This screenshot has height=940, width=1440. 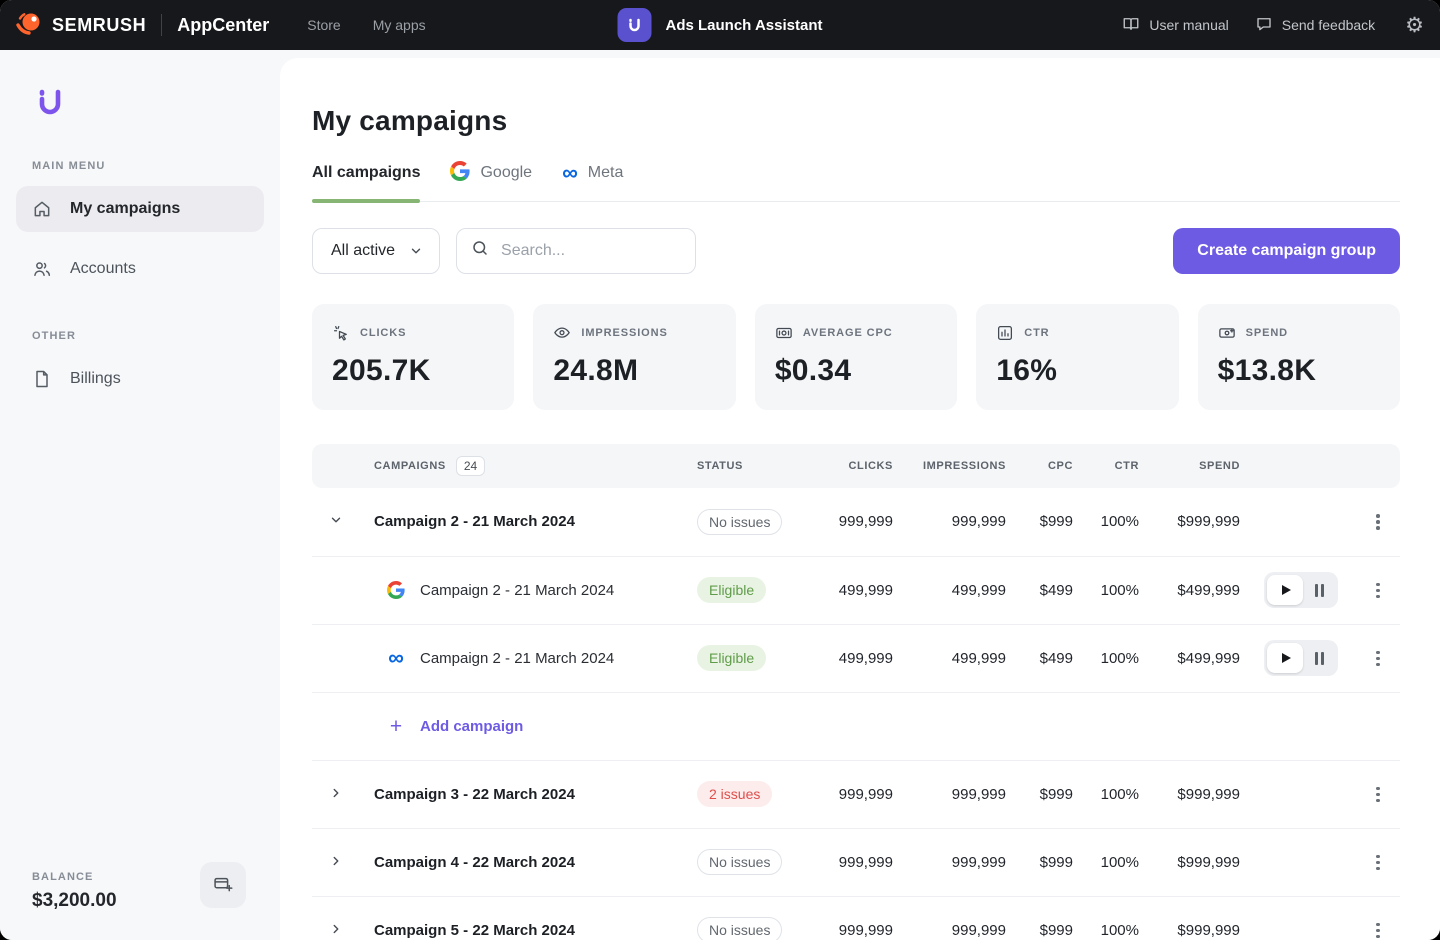 What do you see at coordinates (223, 24) in the screenshot?
I see `brand-sub: AppCenter` at bounding box center [223, 24].